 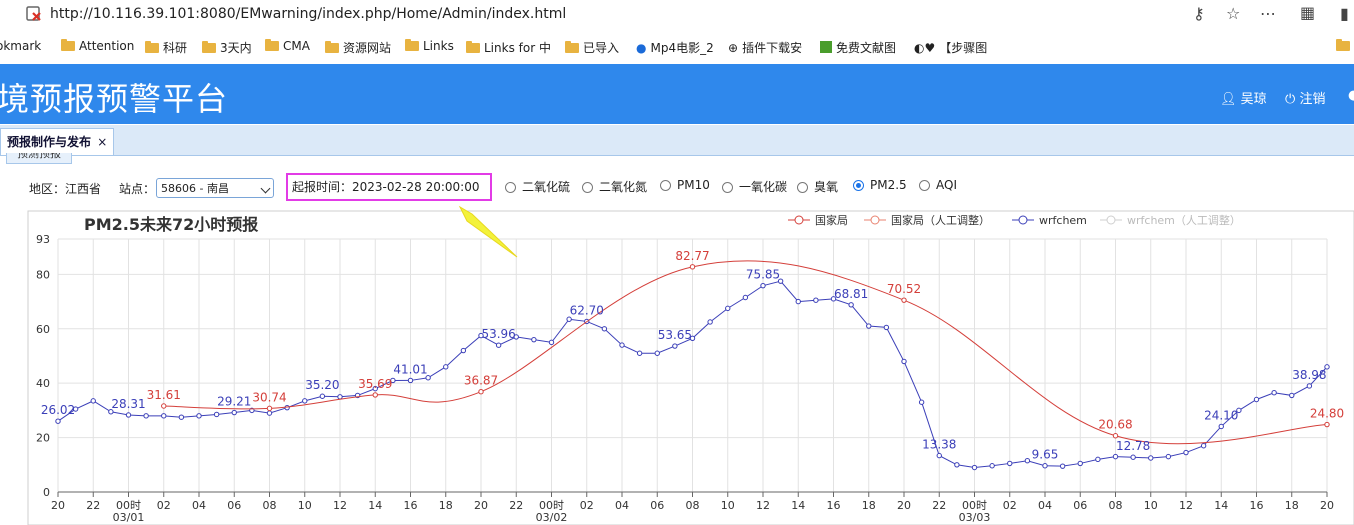 I want to click on close-tab-icon: ×, so click(x=102, y=142).